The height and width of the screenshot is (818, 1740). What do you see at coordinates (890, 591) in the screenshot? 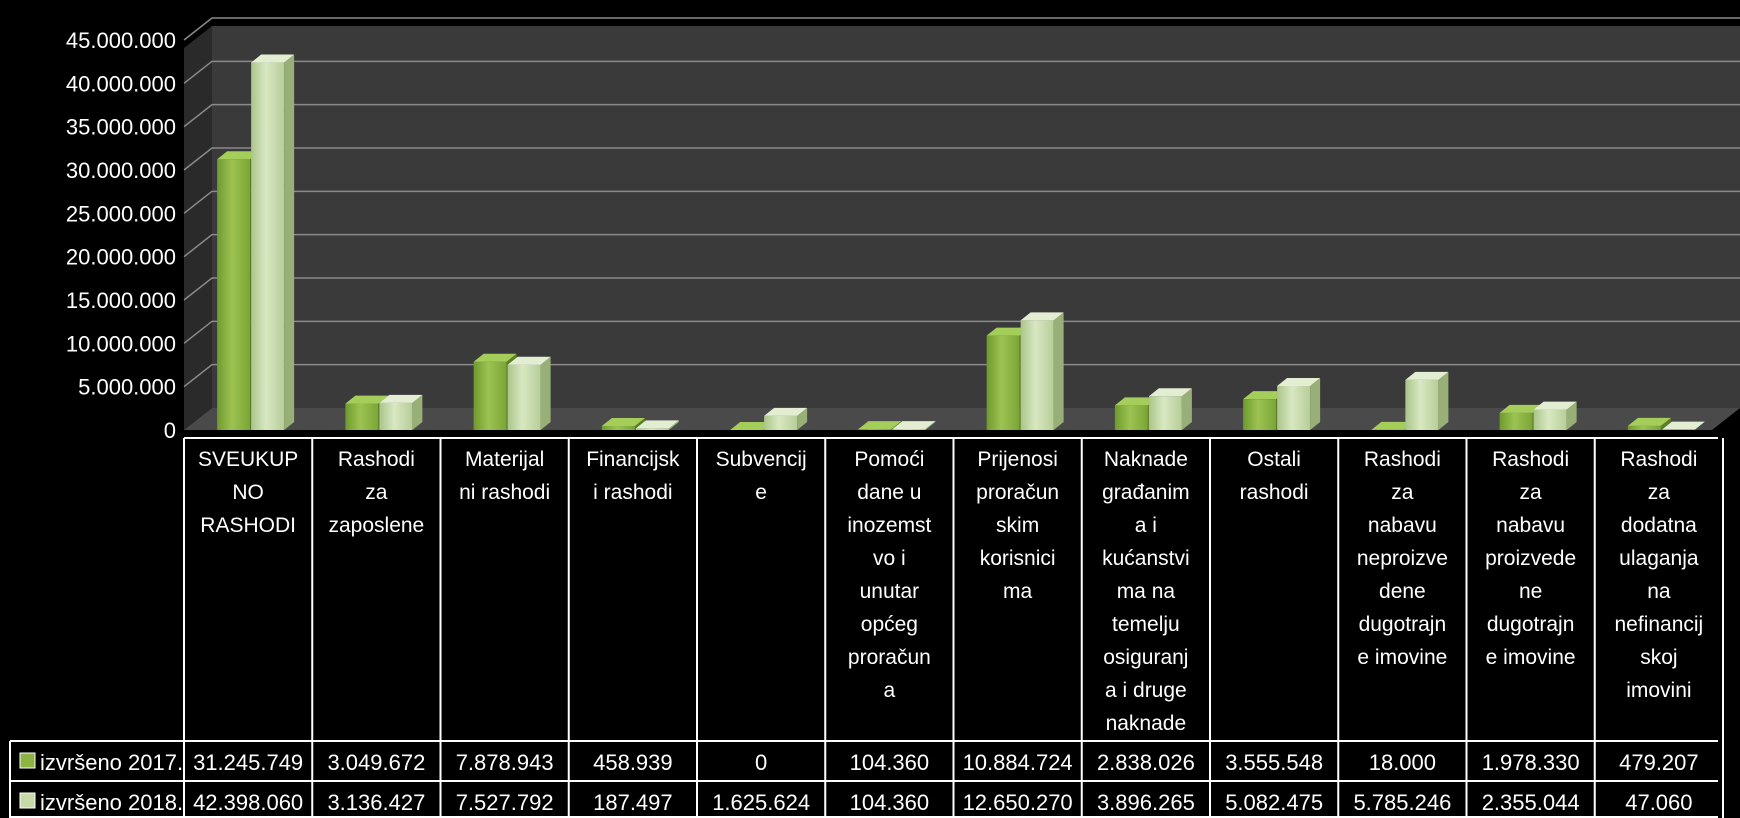
I see `category-label: unutar` at bounding box center [890, 591].